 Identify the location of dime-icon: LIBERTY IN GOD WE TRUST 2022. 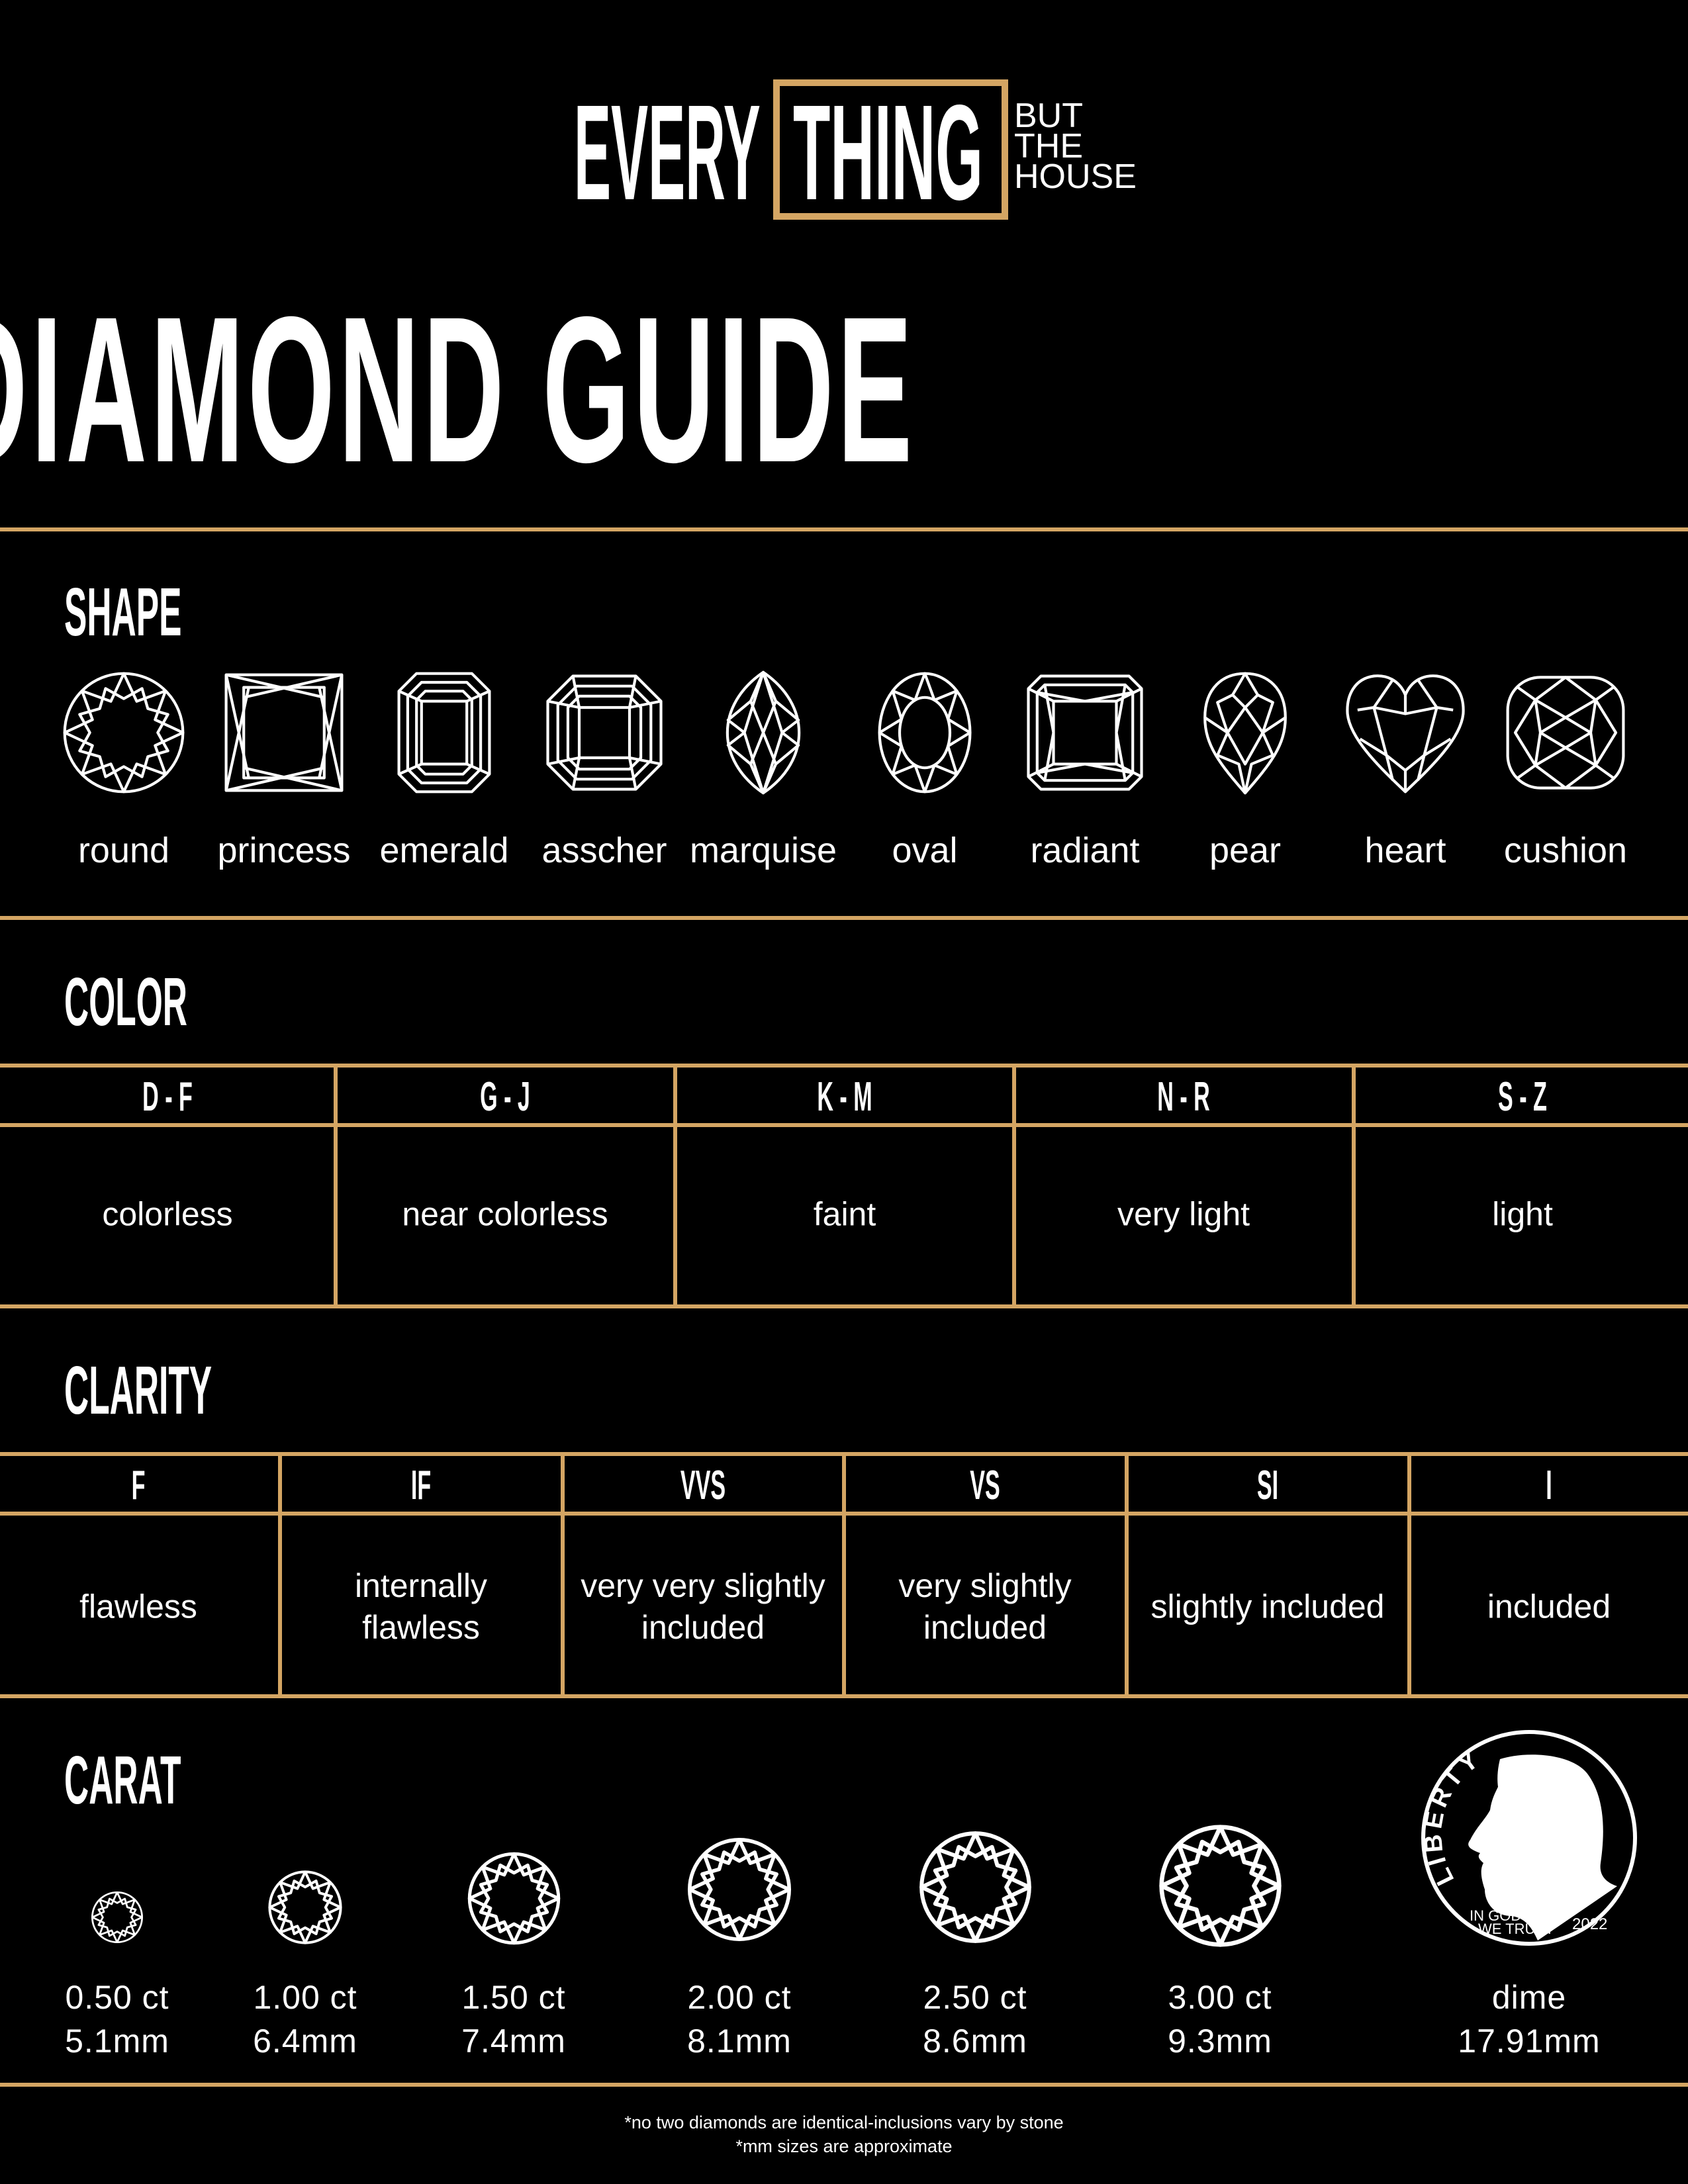
(1529, 1837).